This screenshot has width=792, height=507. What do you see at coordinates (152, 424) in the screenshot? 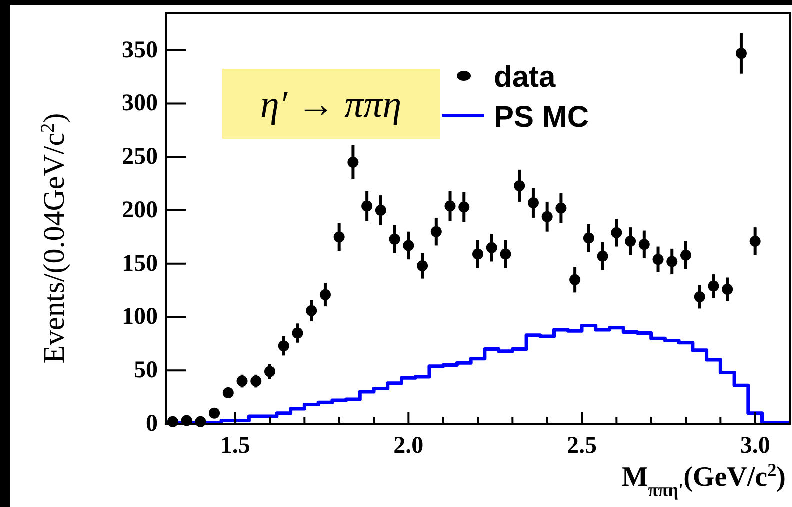
I see `y-tick-label: 0` at bounding box center [152, 424].